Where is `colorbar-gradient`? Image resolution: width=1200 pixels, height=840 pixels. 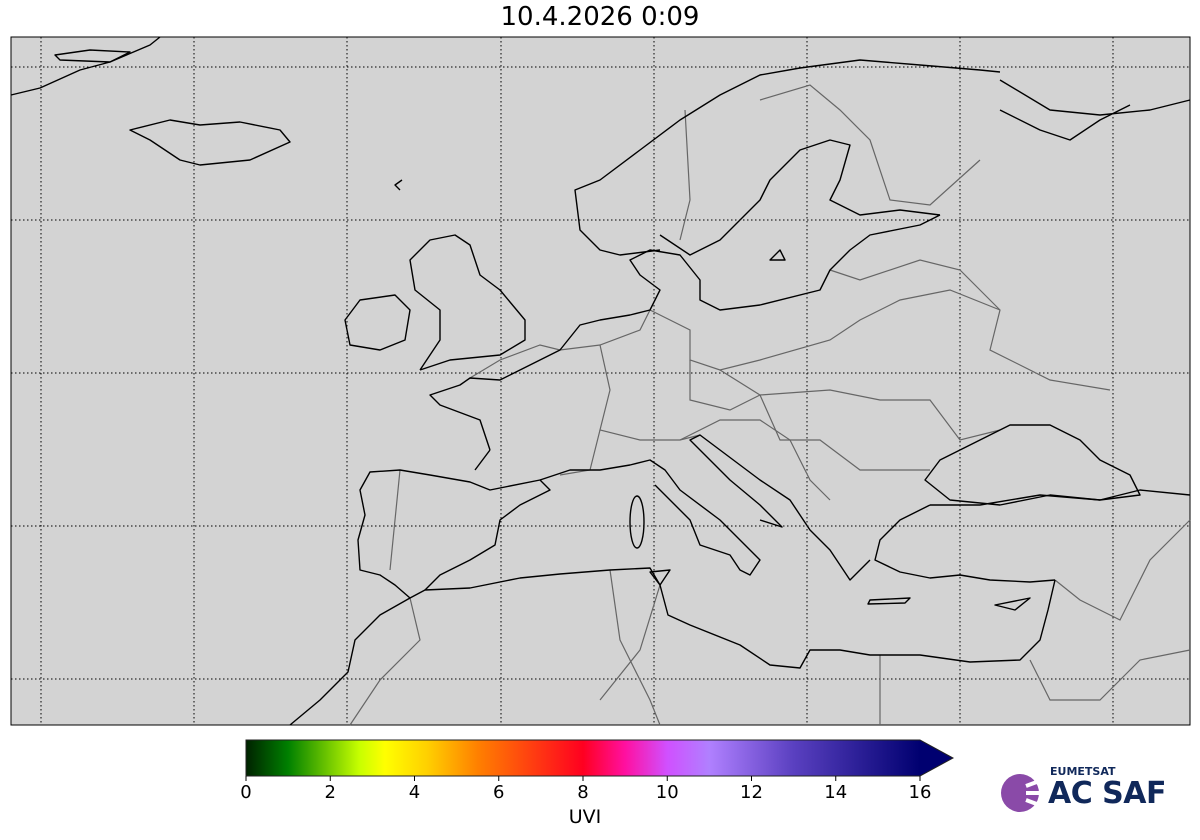
colorbar-gradient is located at coordinates (583, 758).